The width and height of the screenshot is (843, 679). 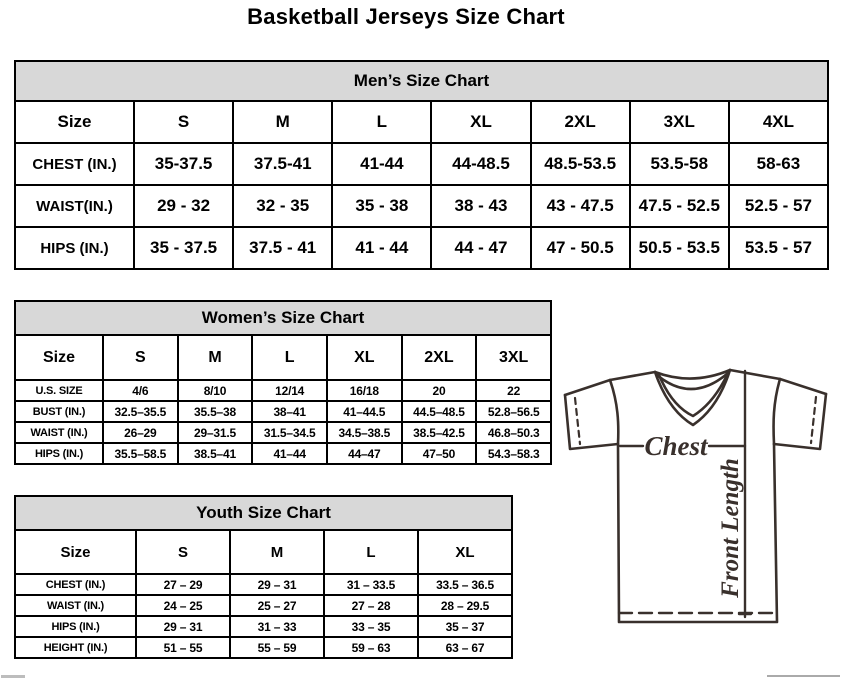 I want to click on women-chart-title: Women’s Size Chart, so click(x=283, y=318).